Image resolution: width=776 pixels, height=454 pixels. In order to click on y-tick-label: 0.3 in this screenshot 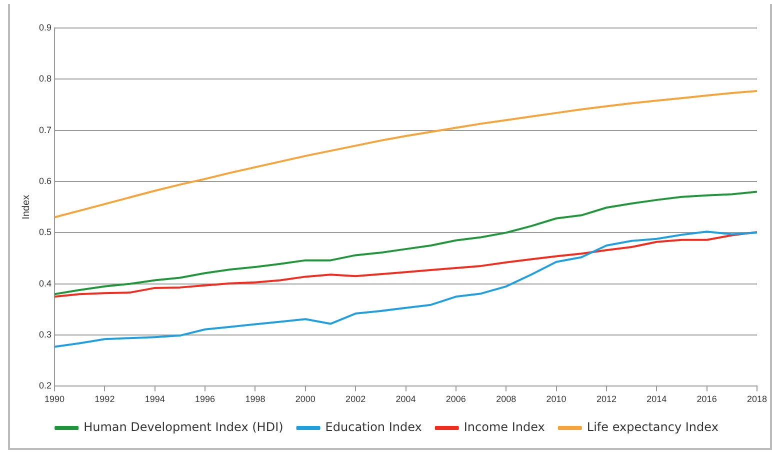, I will do `click(45, 335)`.